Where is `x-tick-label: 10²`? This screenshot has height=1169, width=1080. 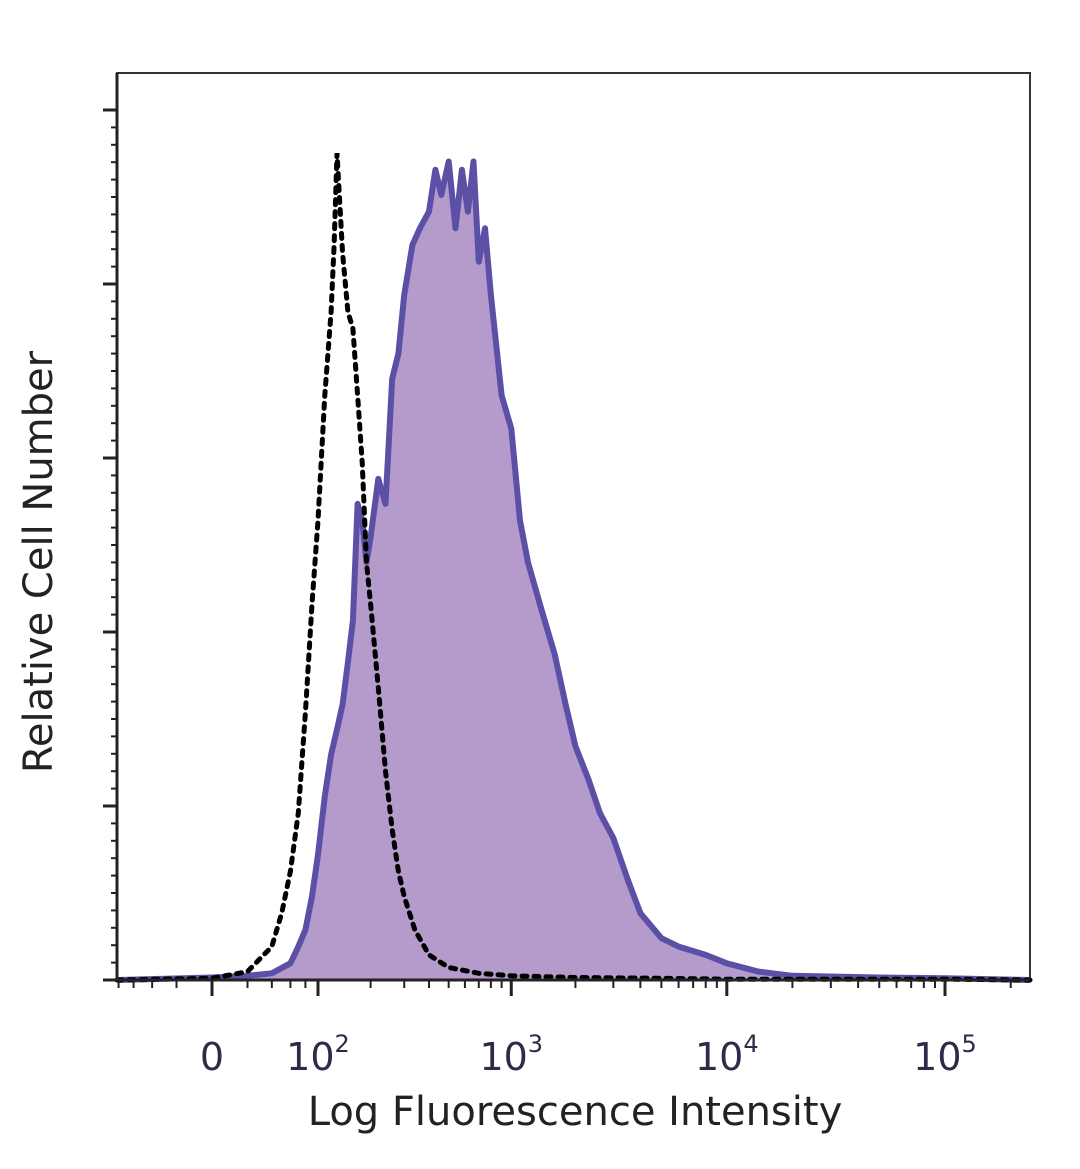
x-tick-label: 10² is located at coordinates (318, 1054).